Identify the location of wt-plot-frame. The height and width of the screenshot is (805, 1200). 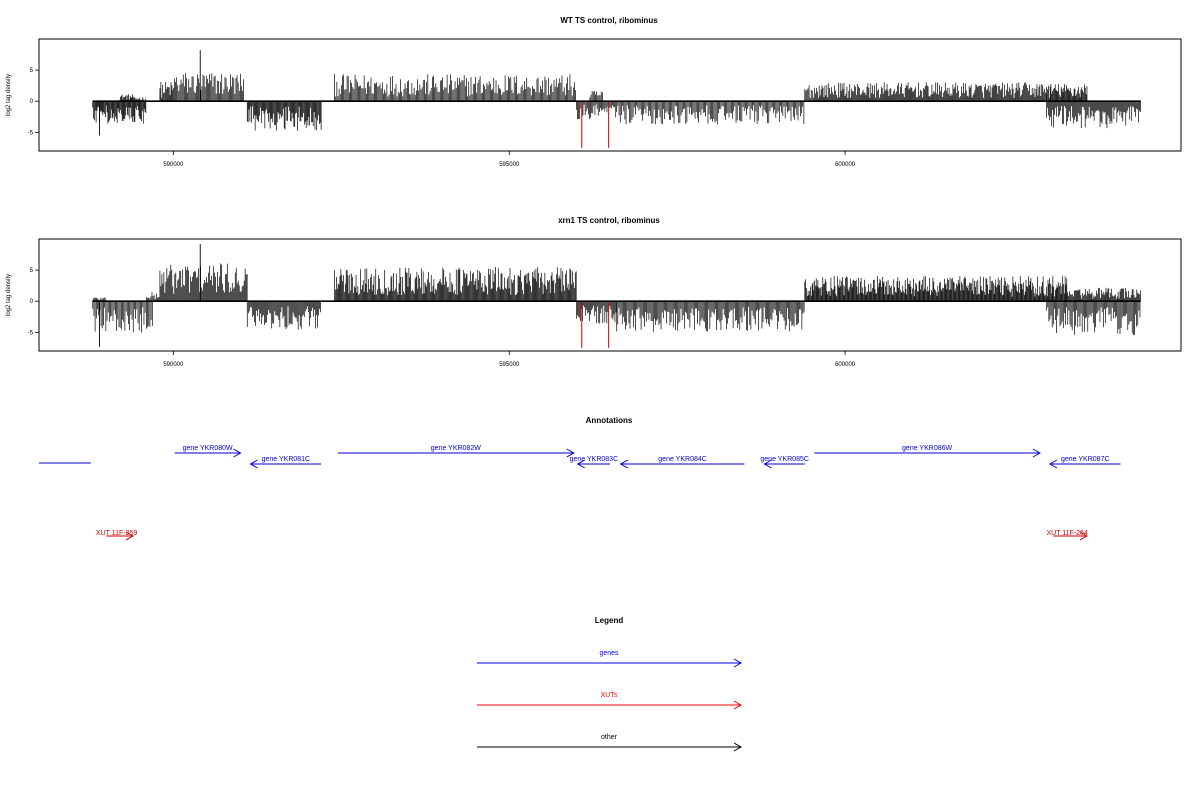
(610, 95).